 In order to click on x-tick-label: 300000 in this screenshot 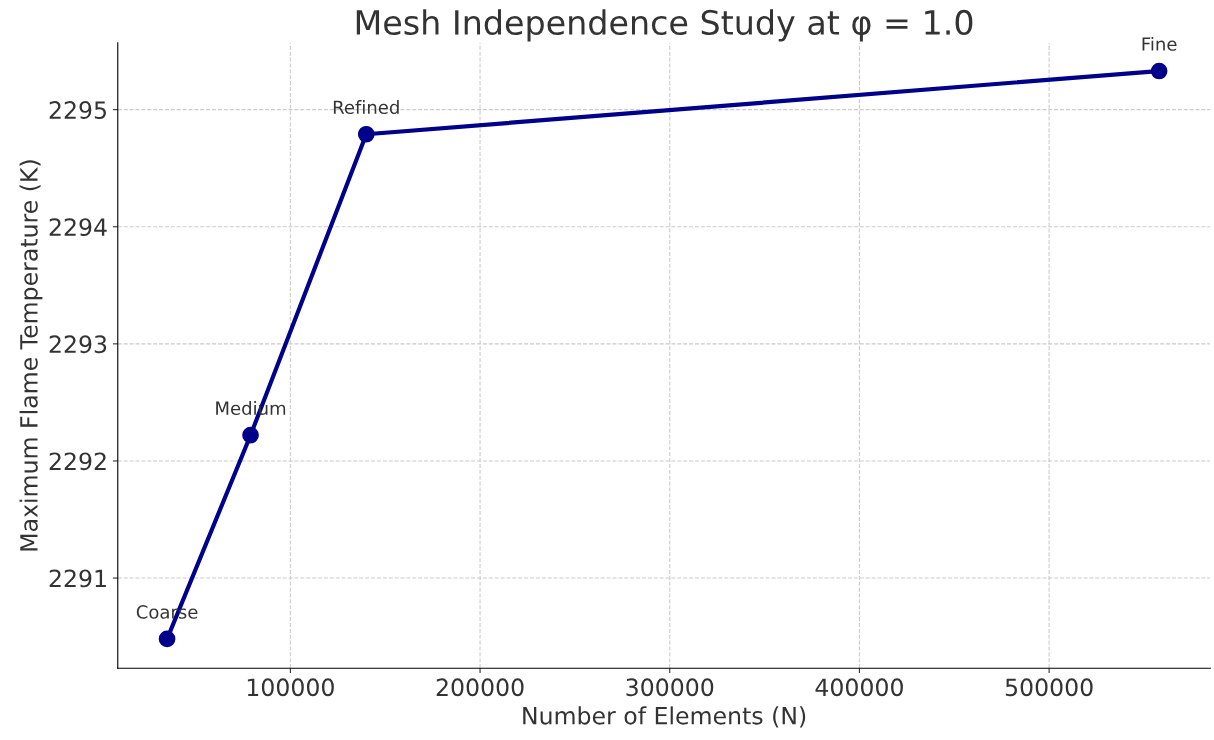, I will do `click(670, 687)`.